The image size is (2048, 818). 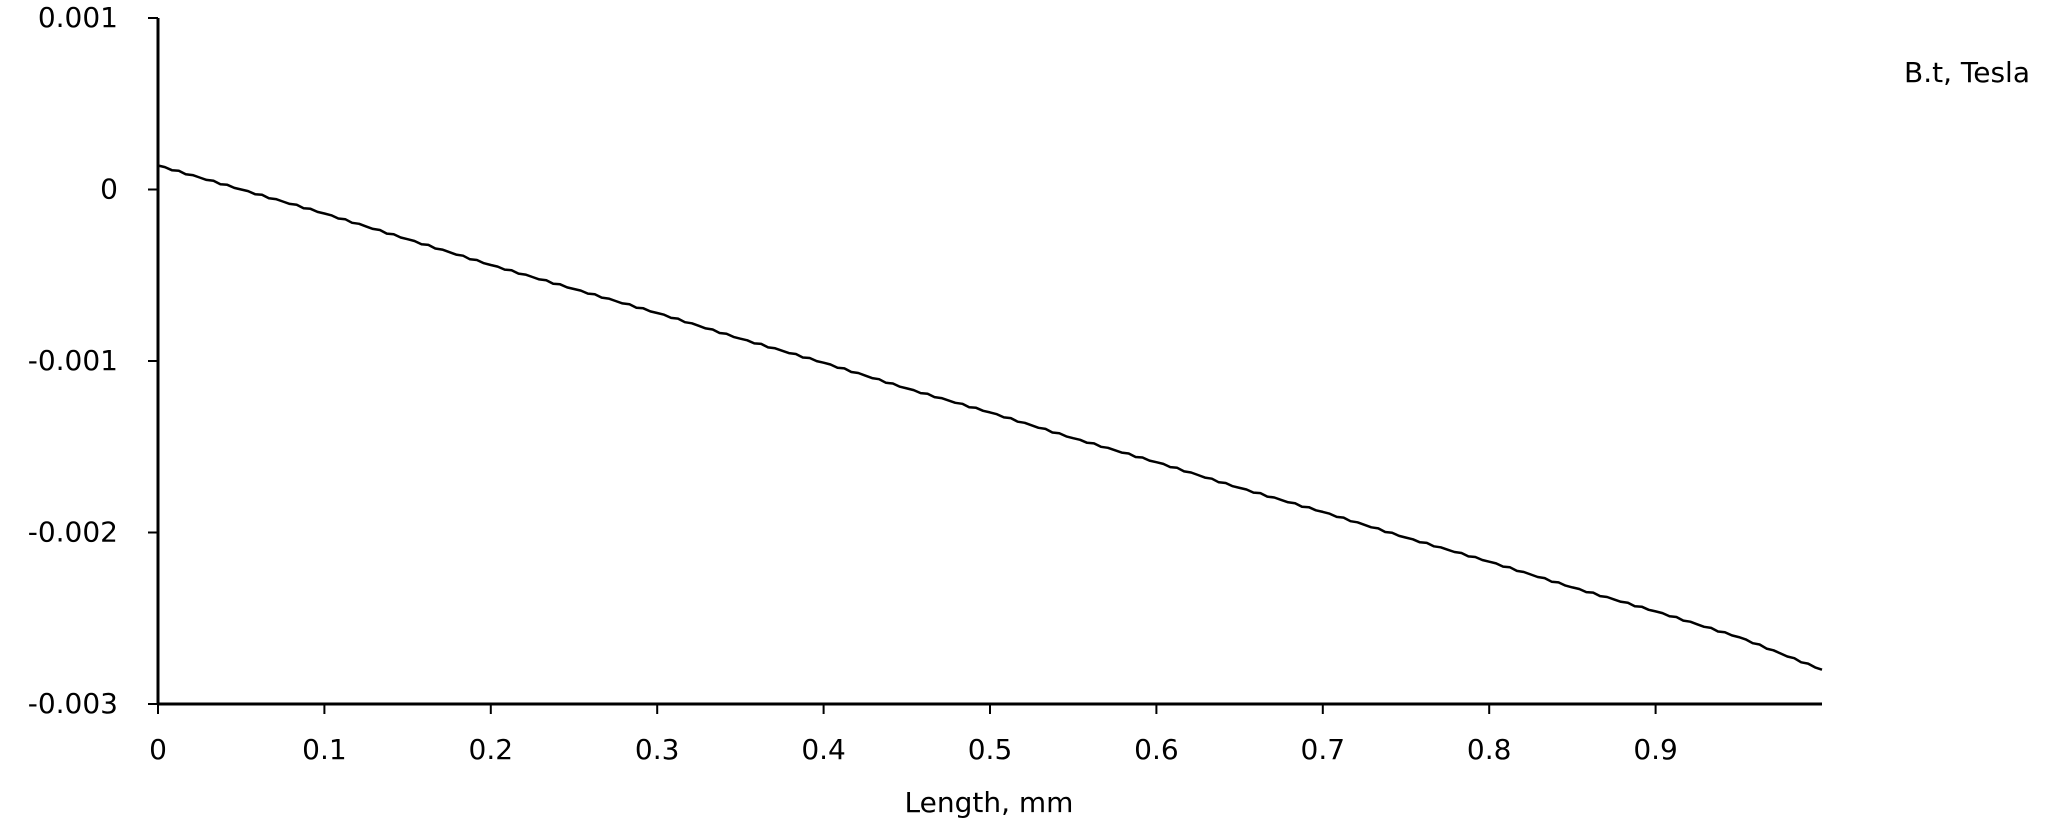 I want to click on x-tick-label: 0.7, so click(x=1323, y=749).